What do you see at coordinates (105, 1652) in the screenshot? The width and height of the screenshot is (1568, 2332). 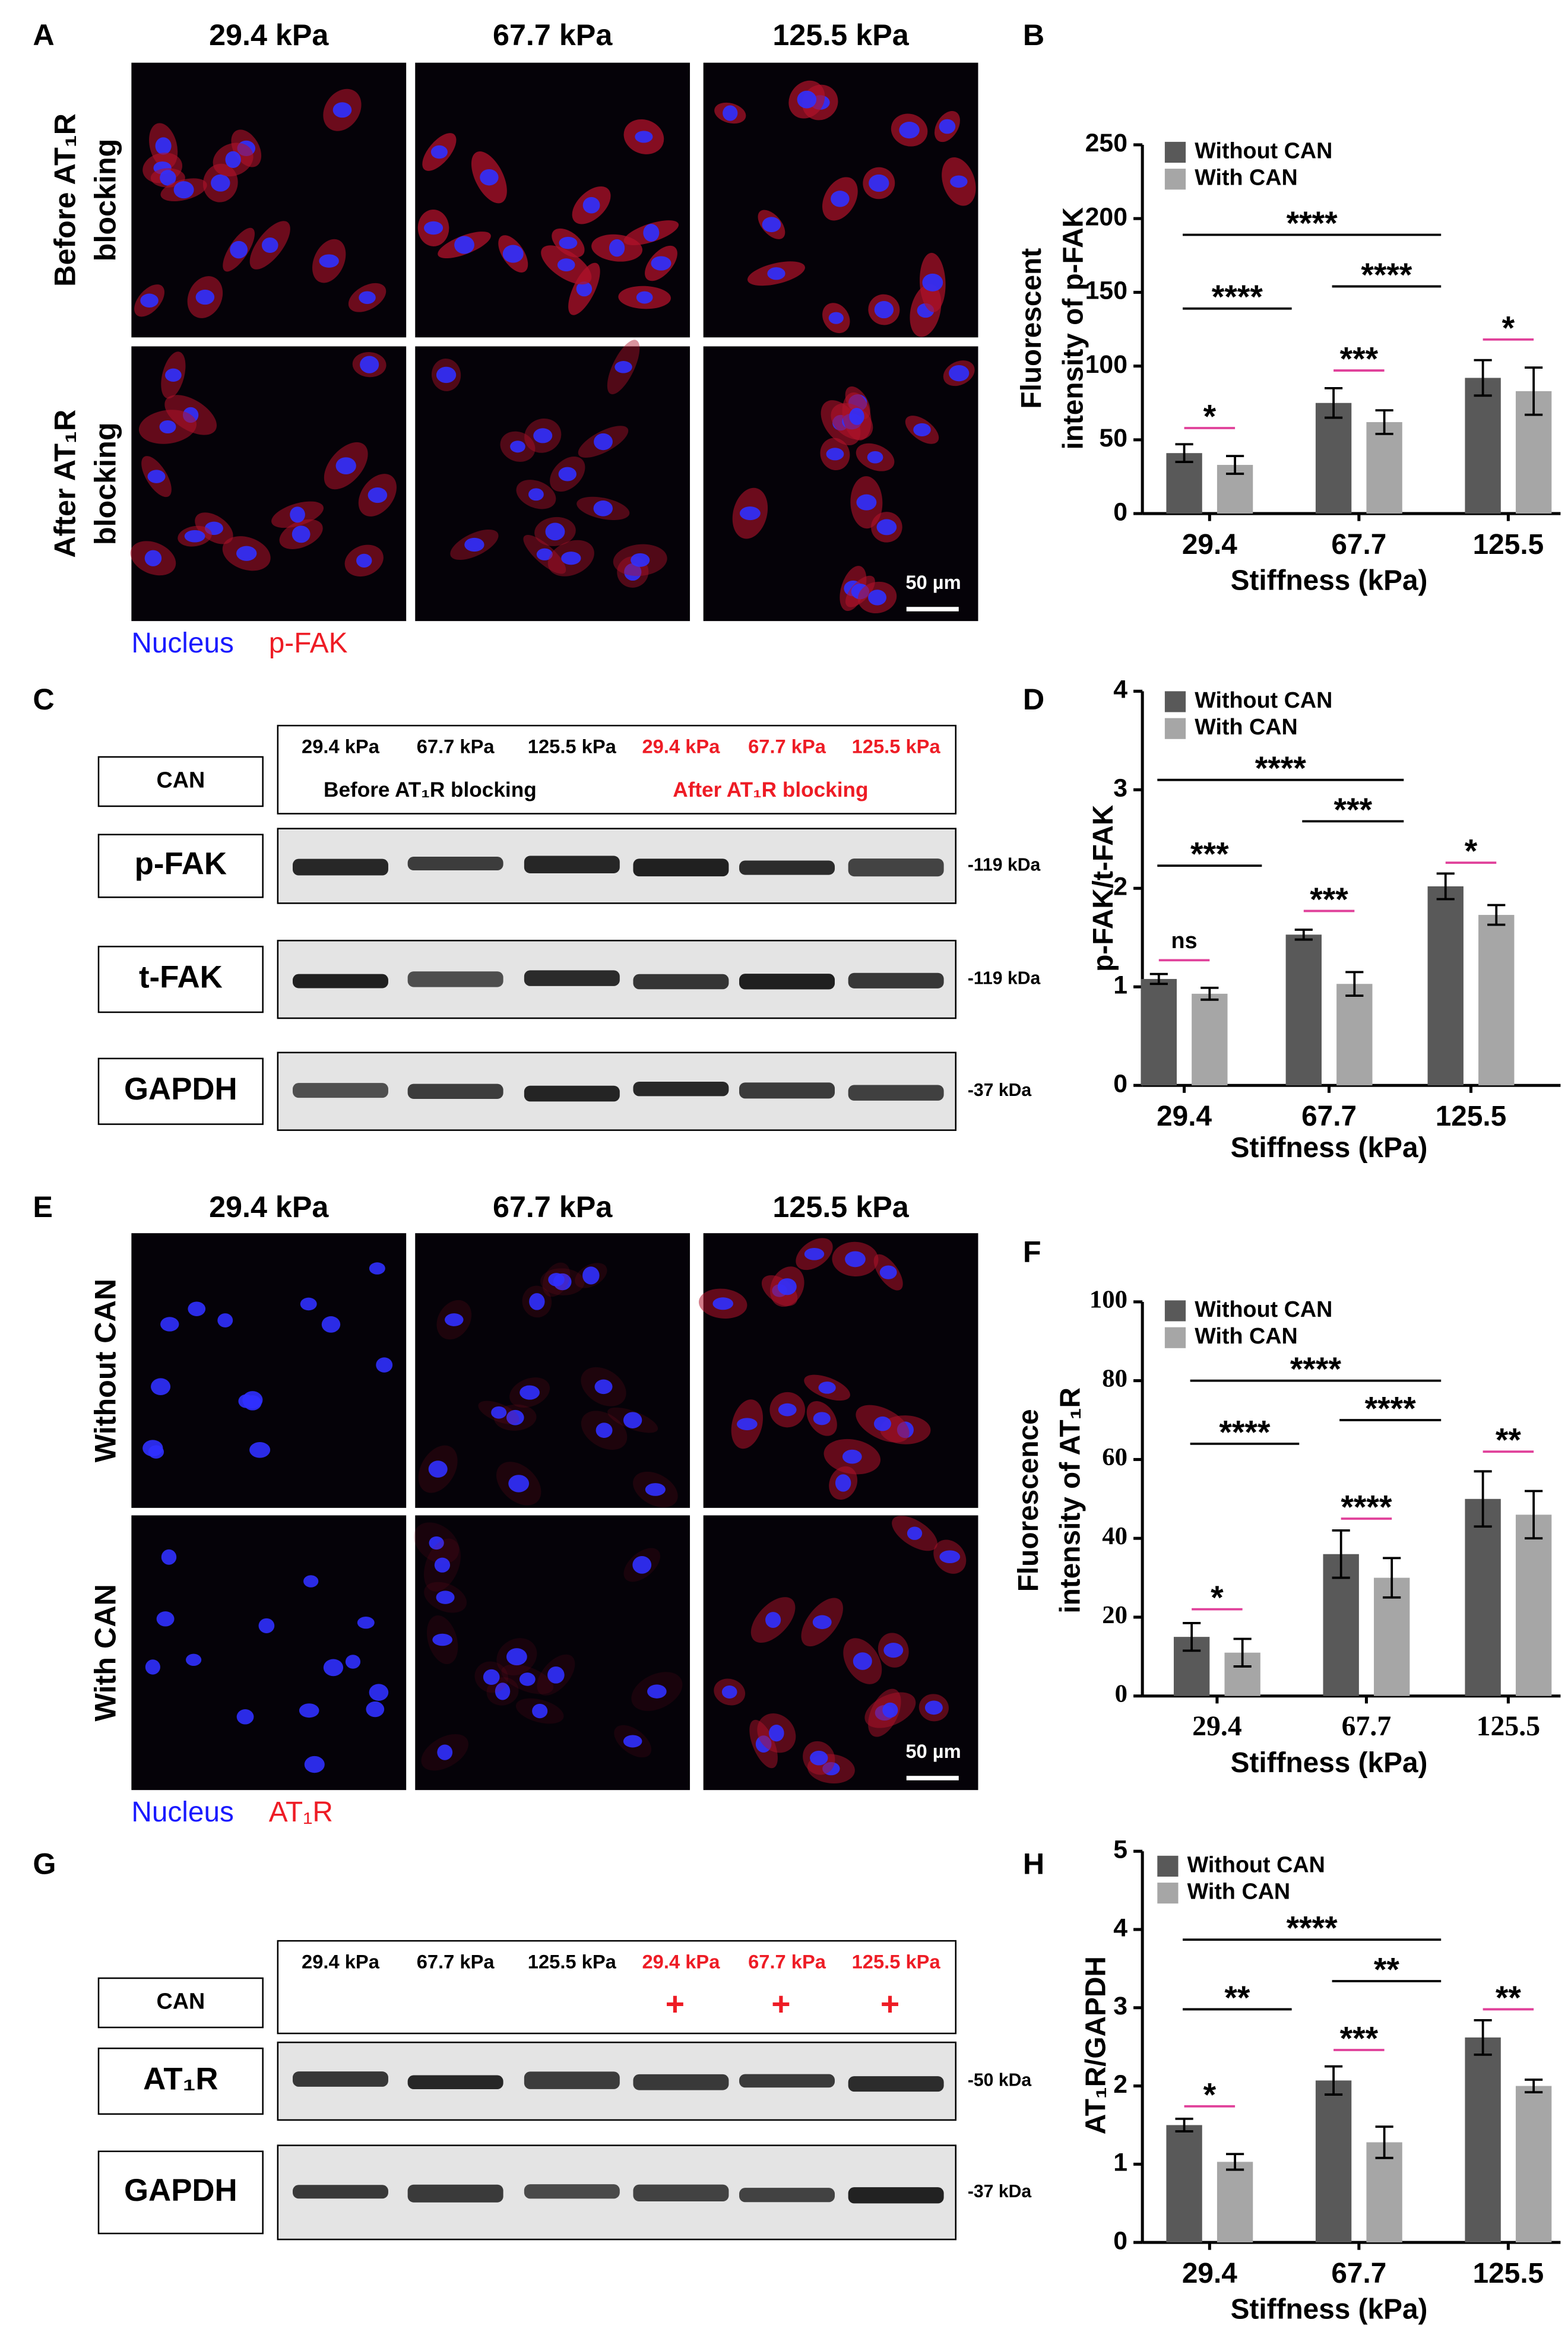 I see `row-label: With CAN` at bounding box center [105, 1652].